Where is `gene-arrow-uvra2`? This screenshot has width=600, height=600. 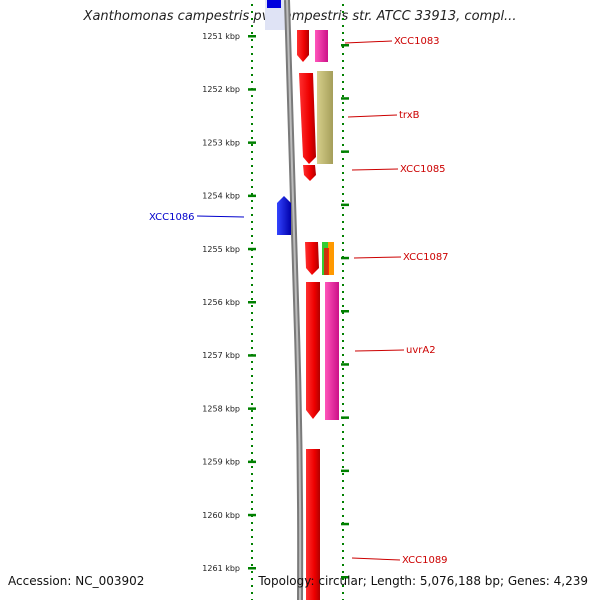
gene-arrow-uvra2 is located at coordinates (313, 350).